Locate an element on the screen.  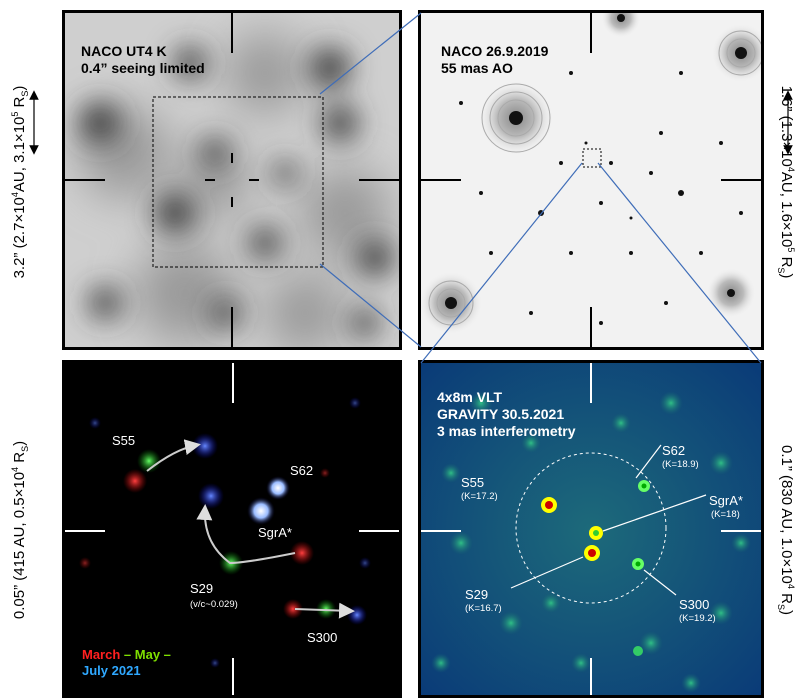
title-line-1: 4x8m VLT is located at coordinates (470, 397).